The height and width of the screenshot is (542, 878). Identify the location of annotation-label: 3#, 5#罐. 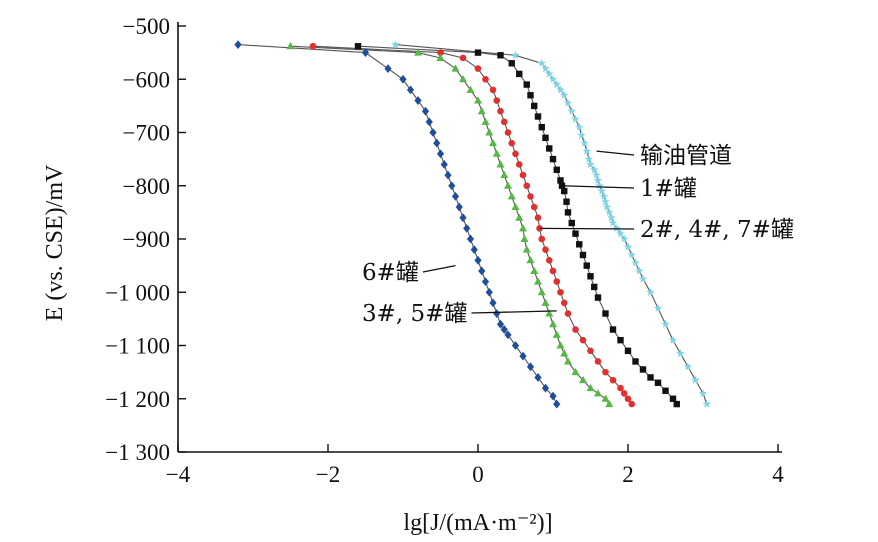
(414, 314).